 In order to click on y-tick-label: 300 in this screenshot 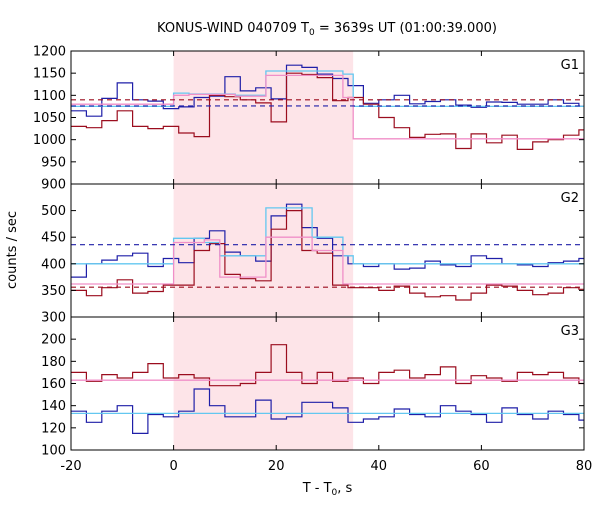, I will do `click(53, 318)`.